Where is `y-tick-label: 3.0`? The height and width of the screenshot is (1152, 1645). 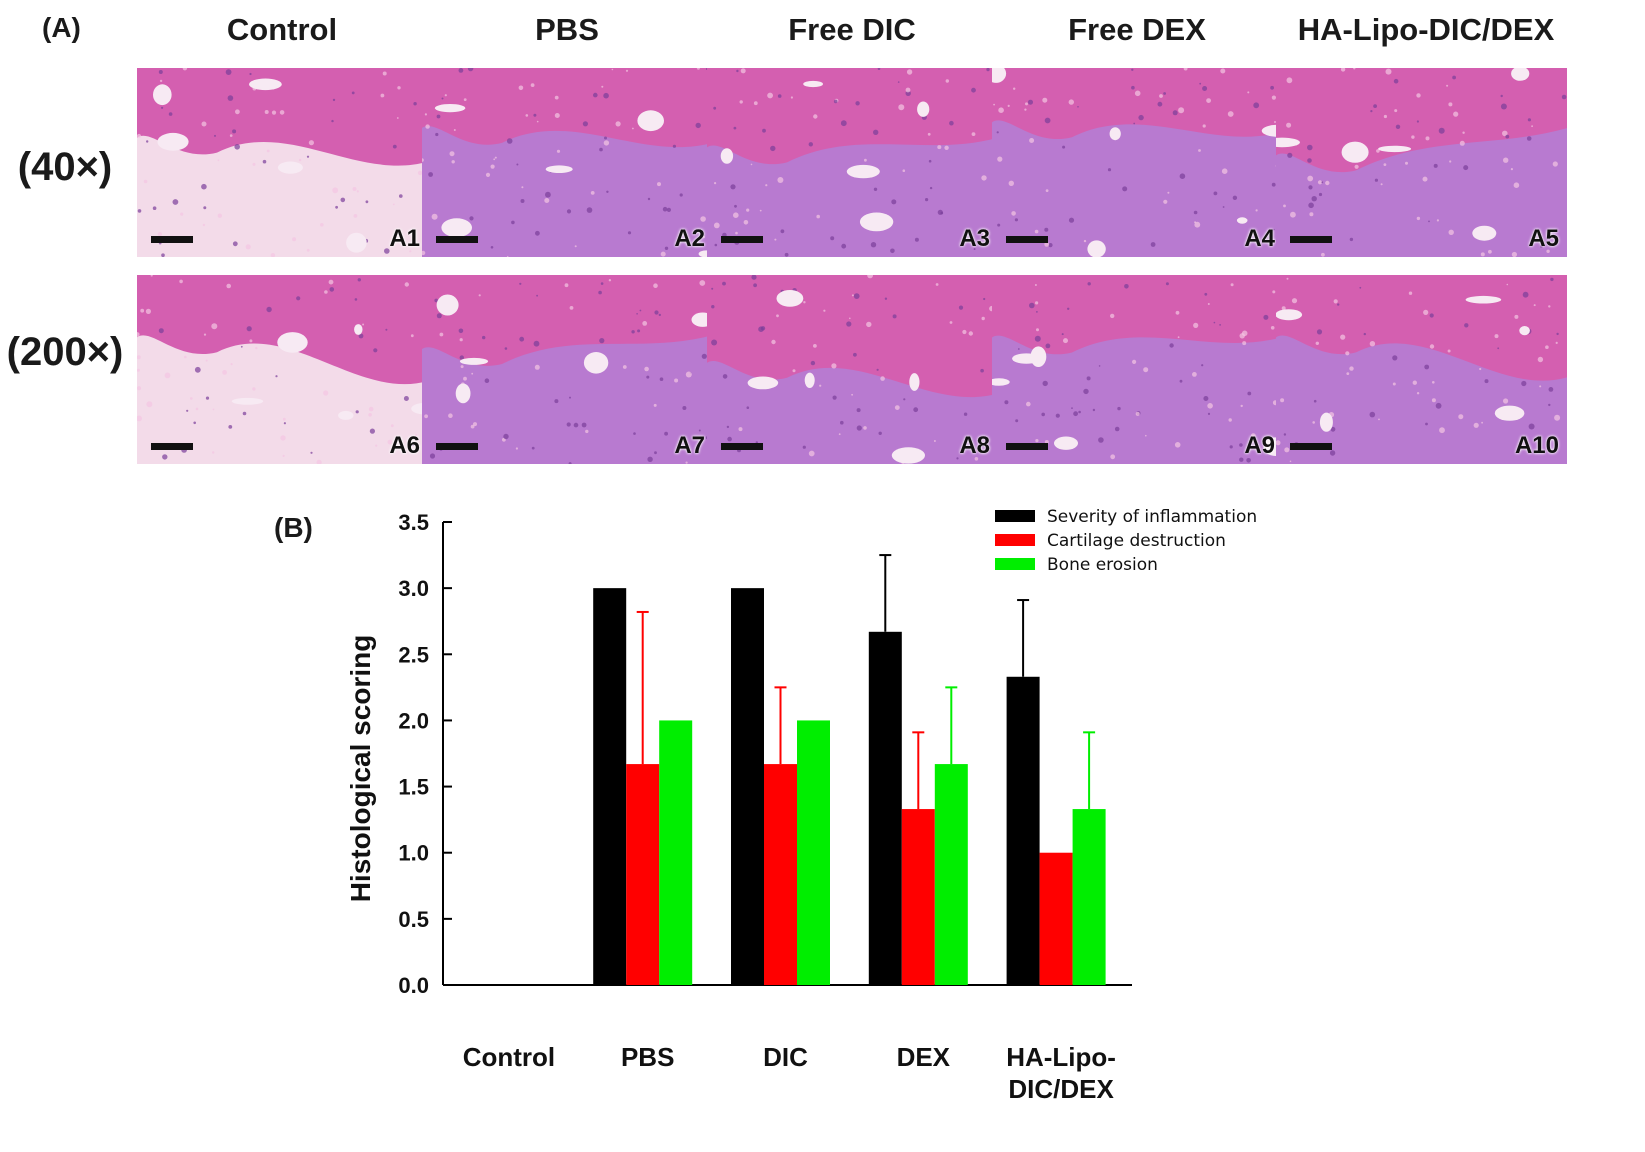 y-tick-label: 3.0 is located at coordinates (413, 588).